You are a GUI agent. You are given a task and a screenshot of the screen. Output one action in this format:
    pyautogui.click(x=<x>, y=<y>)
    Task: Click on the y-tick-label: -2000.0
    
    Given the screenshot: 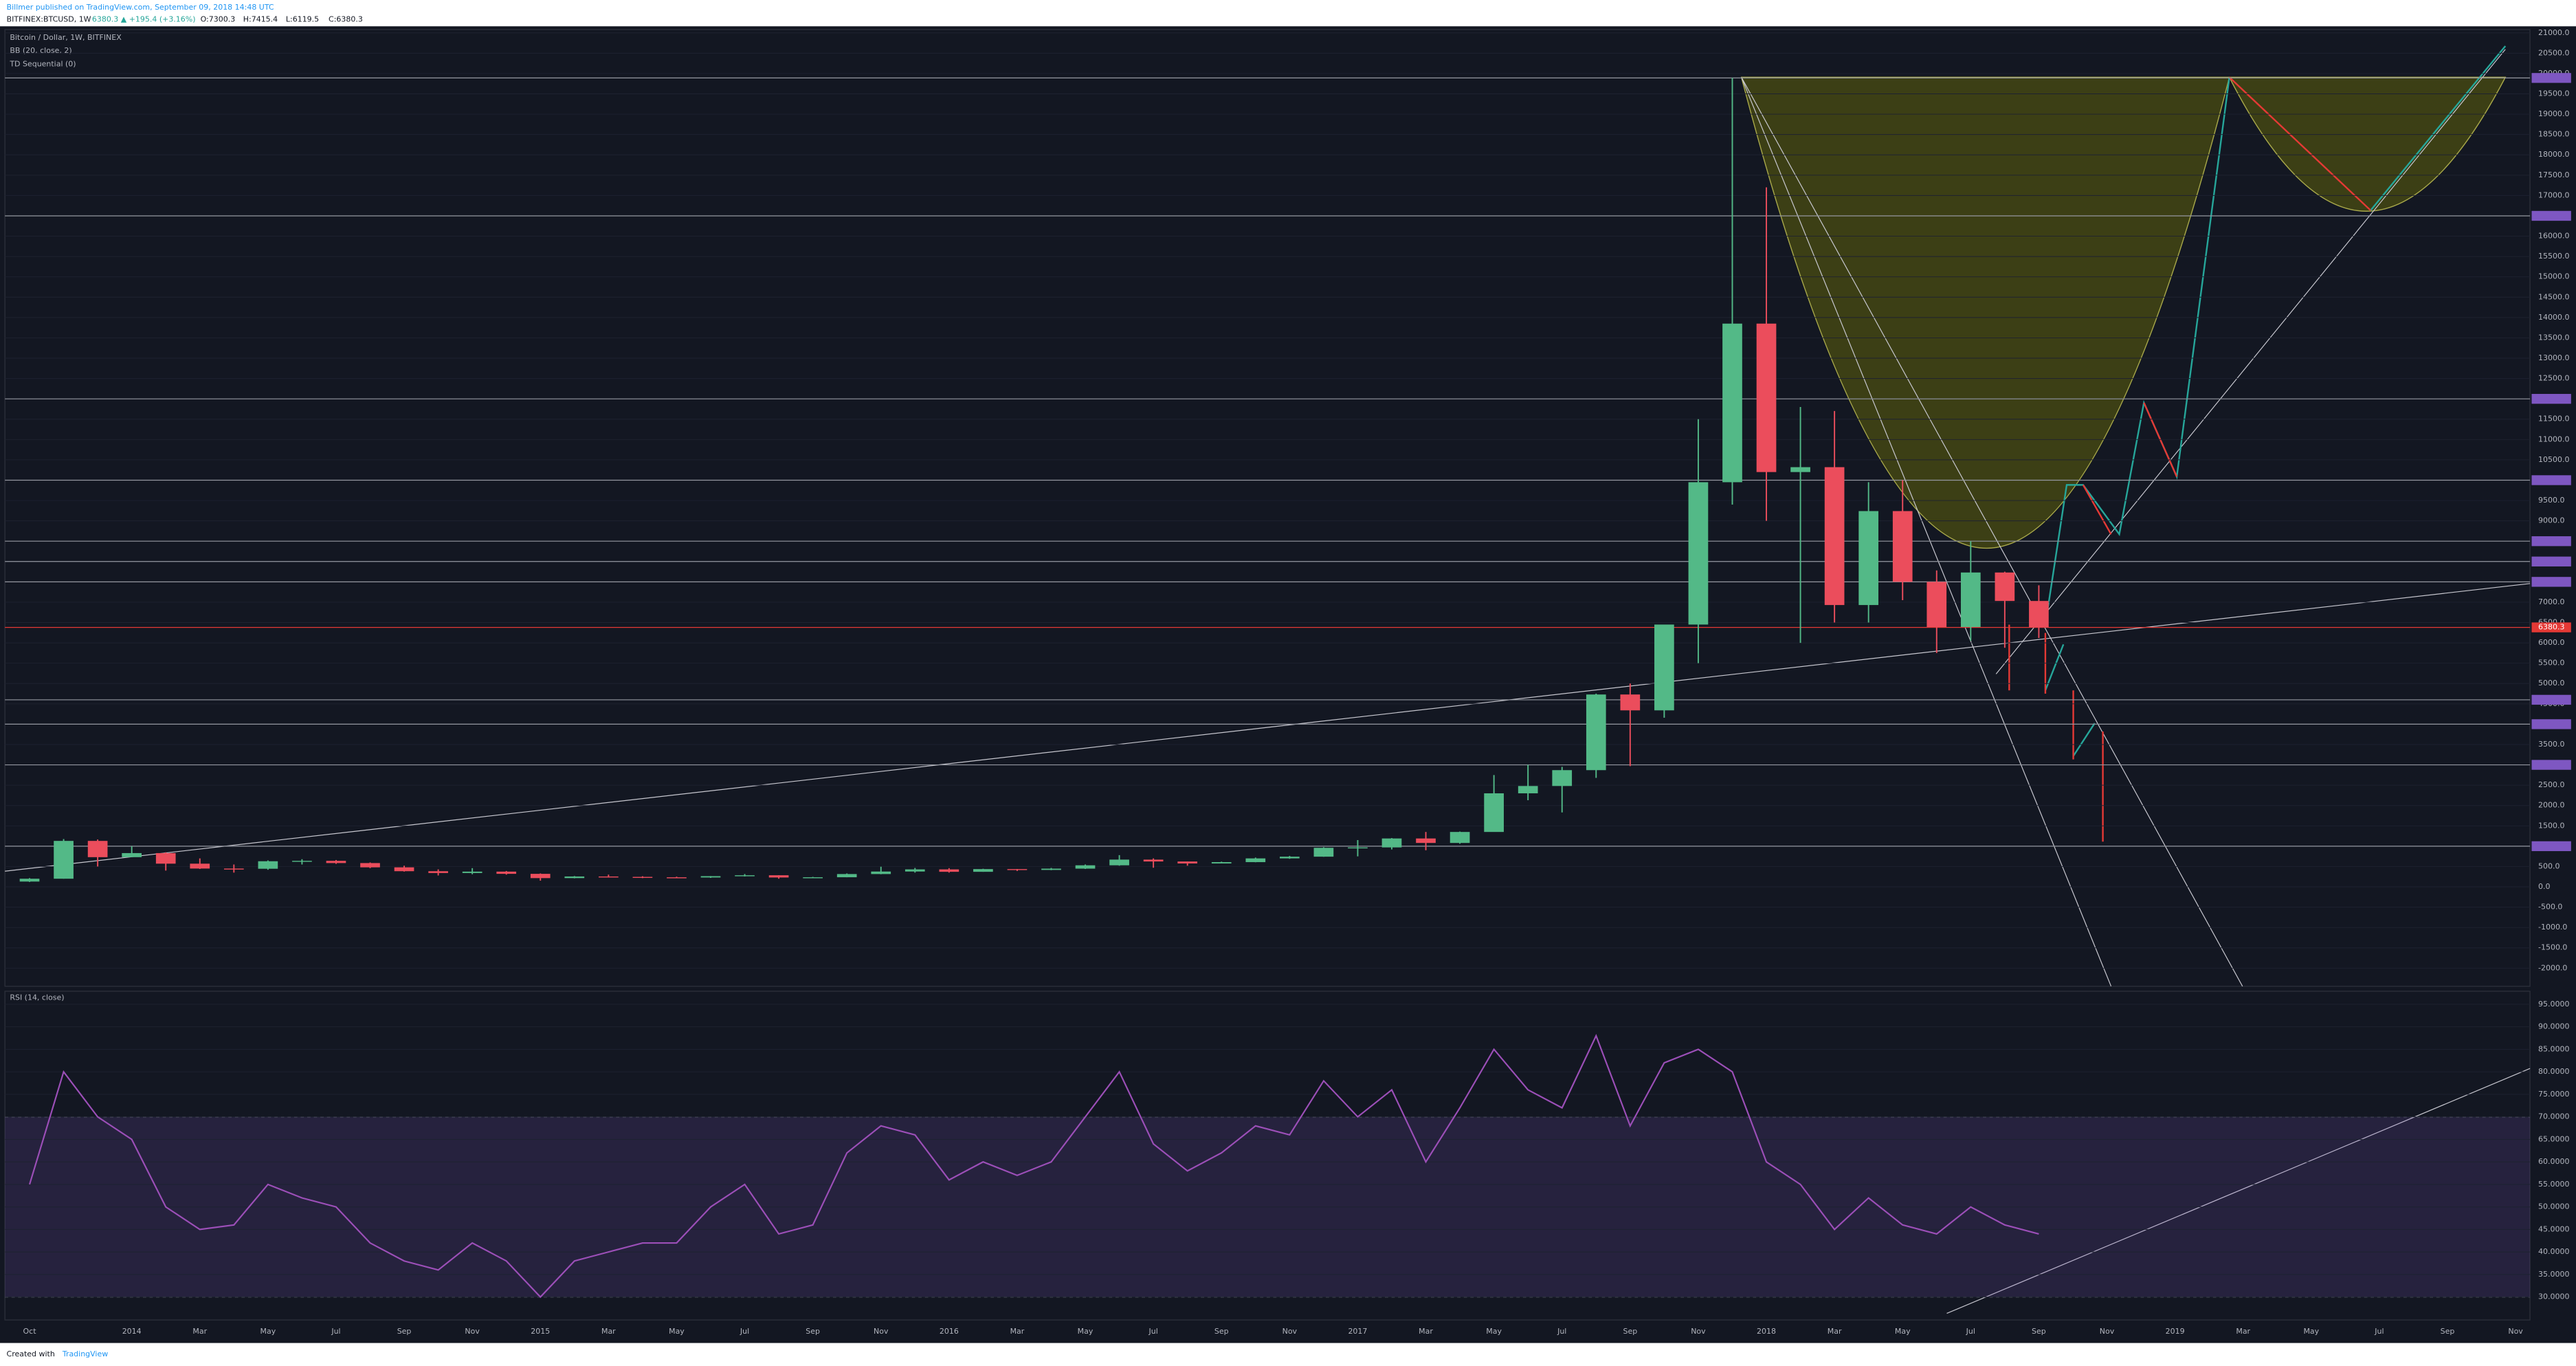 What is the action you would take?
    pyautogui.click(x=2552, y=967)
    